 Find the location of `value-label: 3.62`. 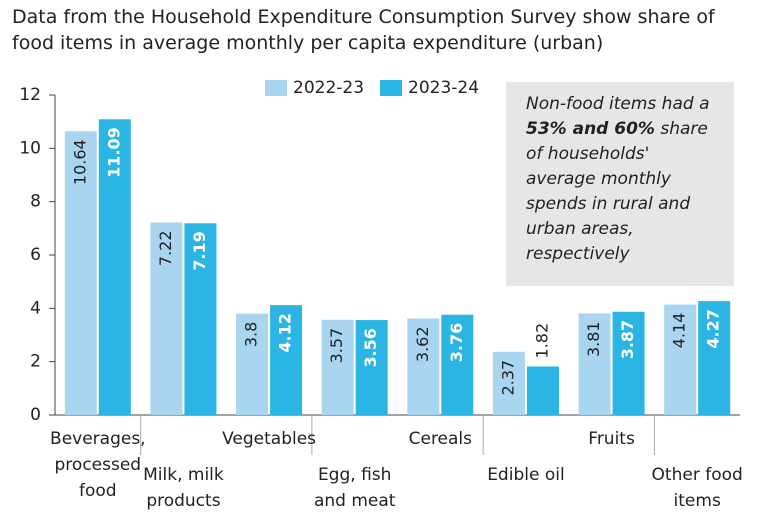

value-label: 3.62 is located at coordinates (422, 344).